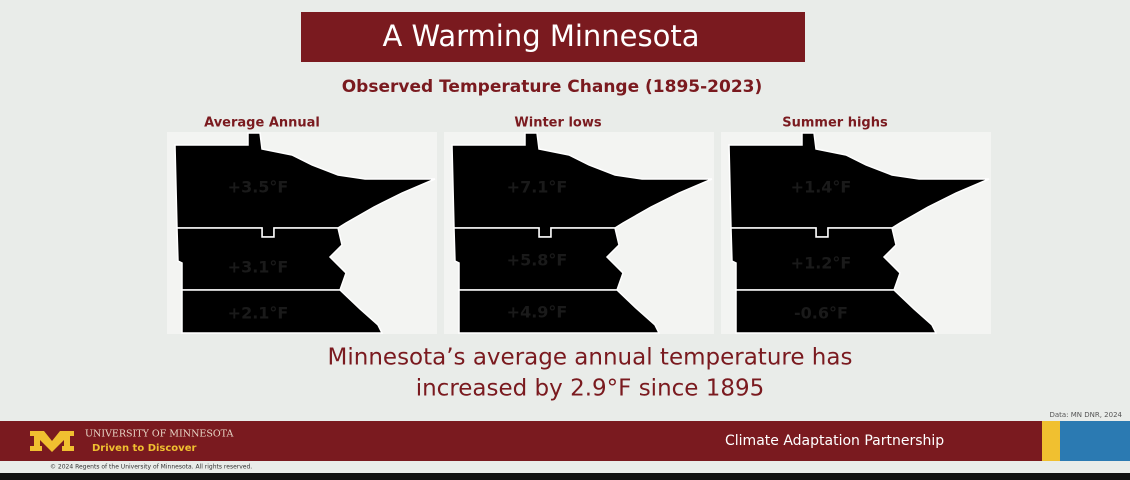 The width and height of the screenshot is (1130, 480). Describe the element at coordinates (258, 187) in the screenshot. I see `region-label: +3.5°F` at that location.